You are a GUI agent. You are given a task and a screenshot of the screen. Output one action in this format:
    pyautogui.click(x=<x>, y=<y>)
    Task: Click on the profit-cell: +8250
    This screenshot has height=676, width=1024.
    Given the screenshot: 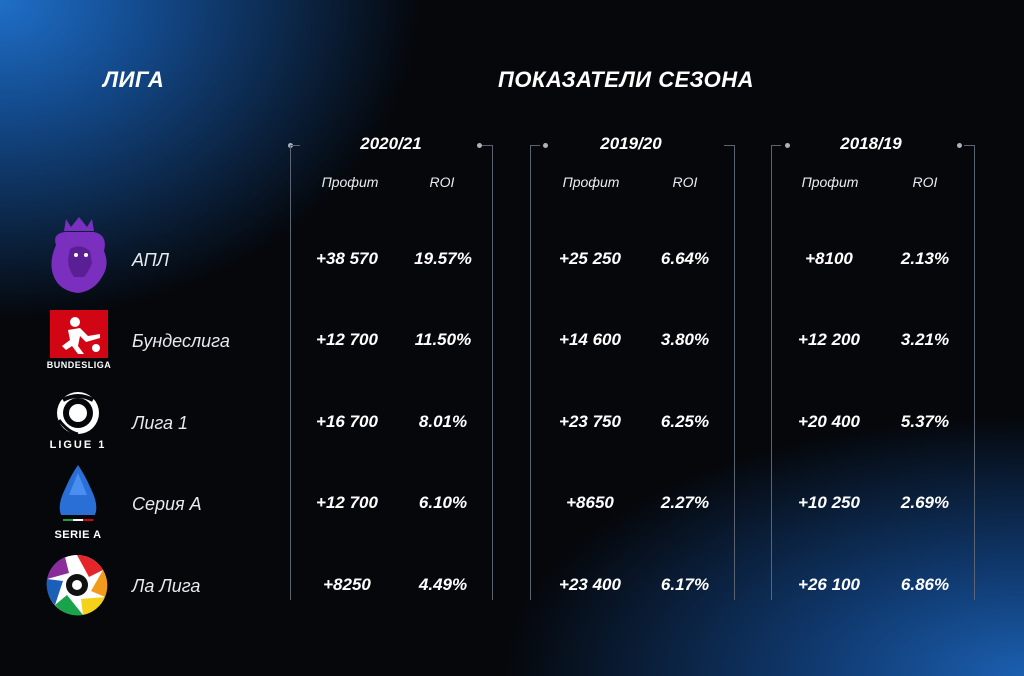 What is the action you would take?
    pyautogui.click(x=347, y=584)
    